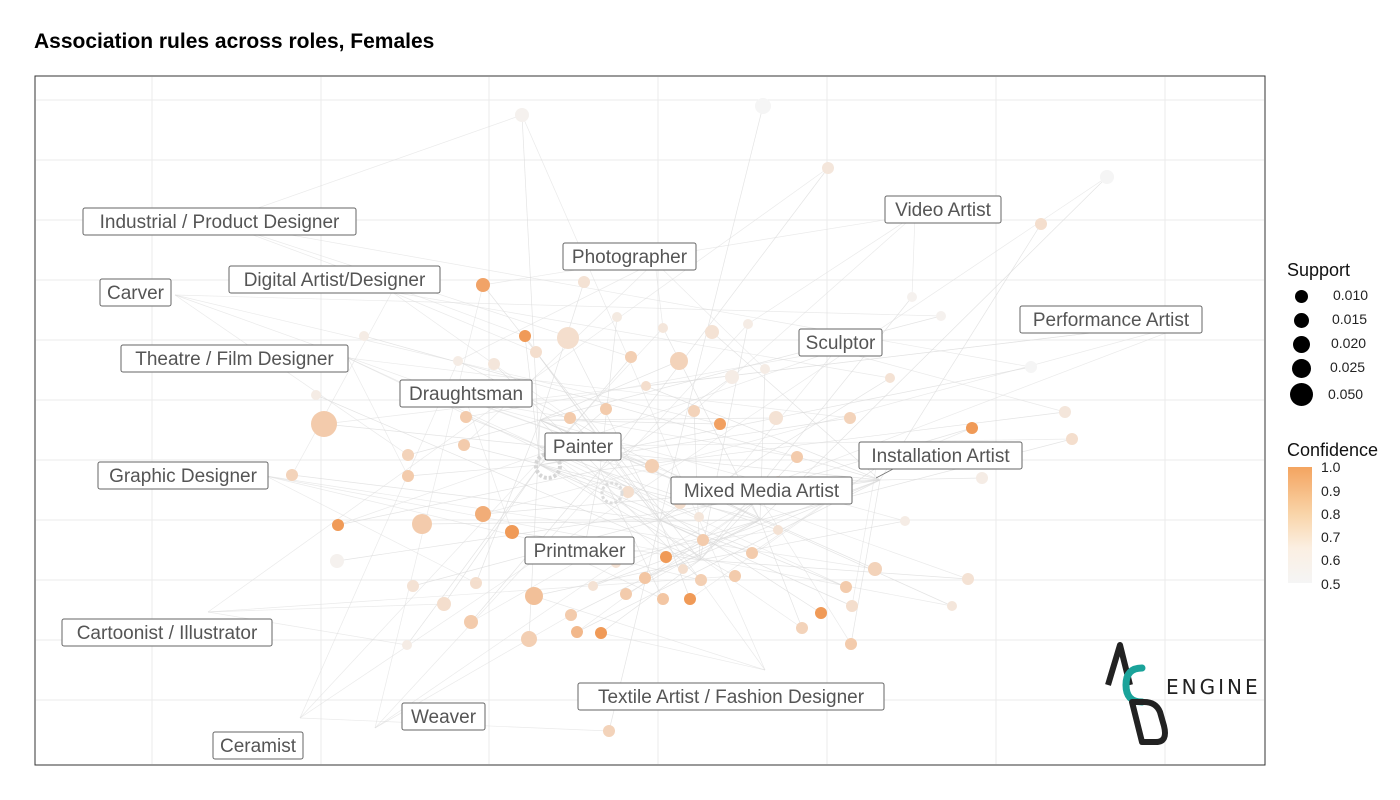 Image resolution: width=1400 pixels, height=800 pixels. Describe the element at coordinates (136, 293) in the screenshot. I see `role-label-text: Carver` at that location.